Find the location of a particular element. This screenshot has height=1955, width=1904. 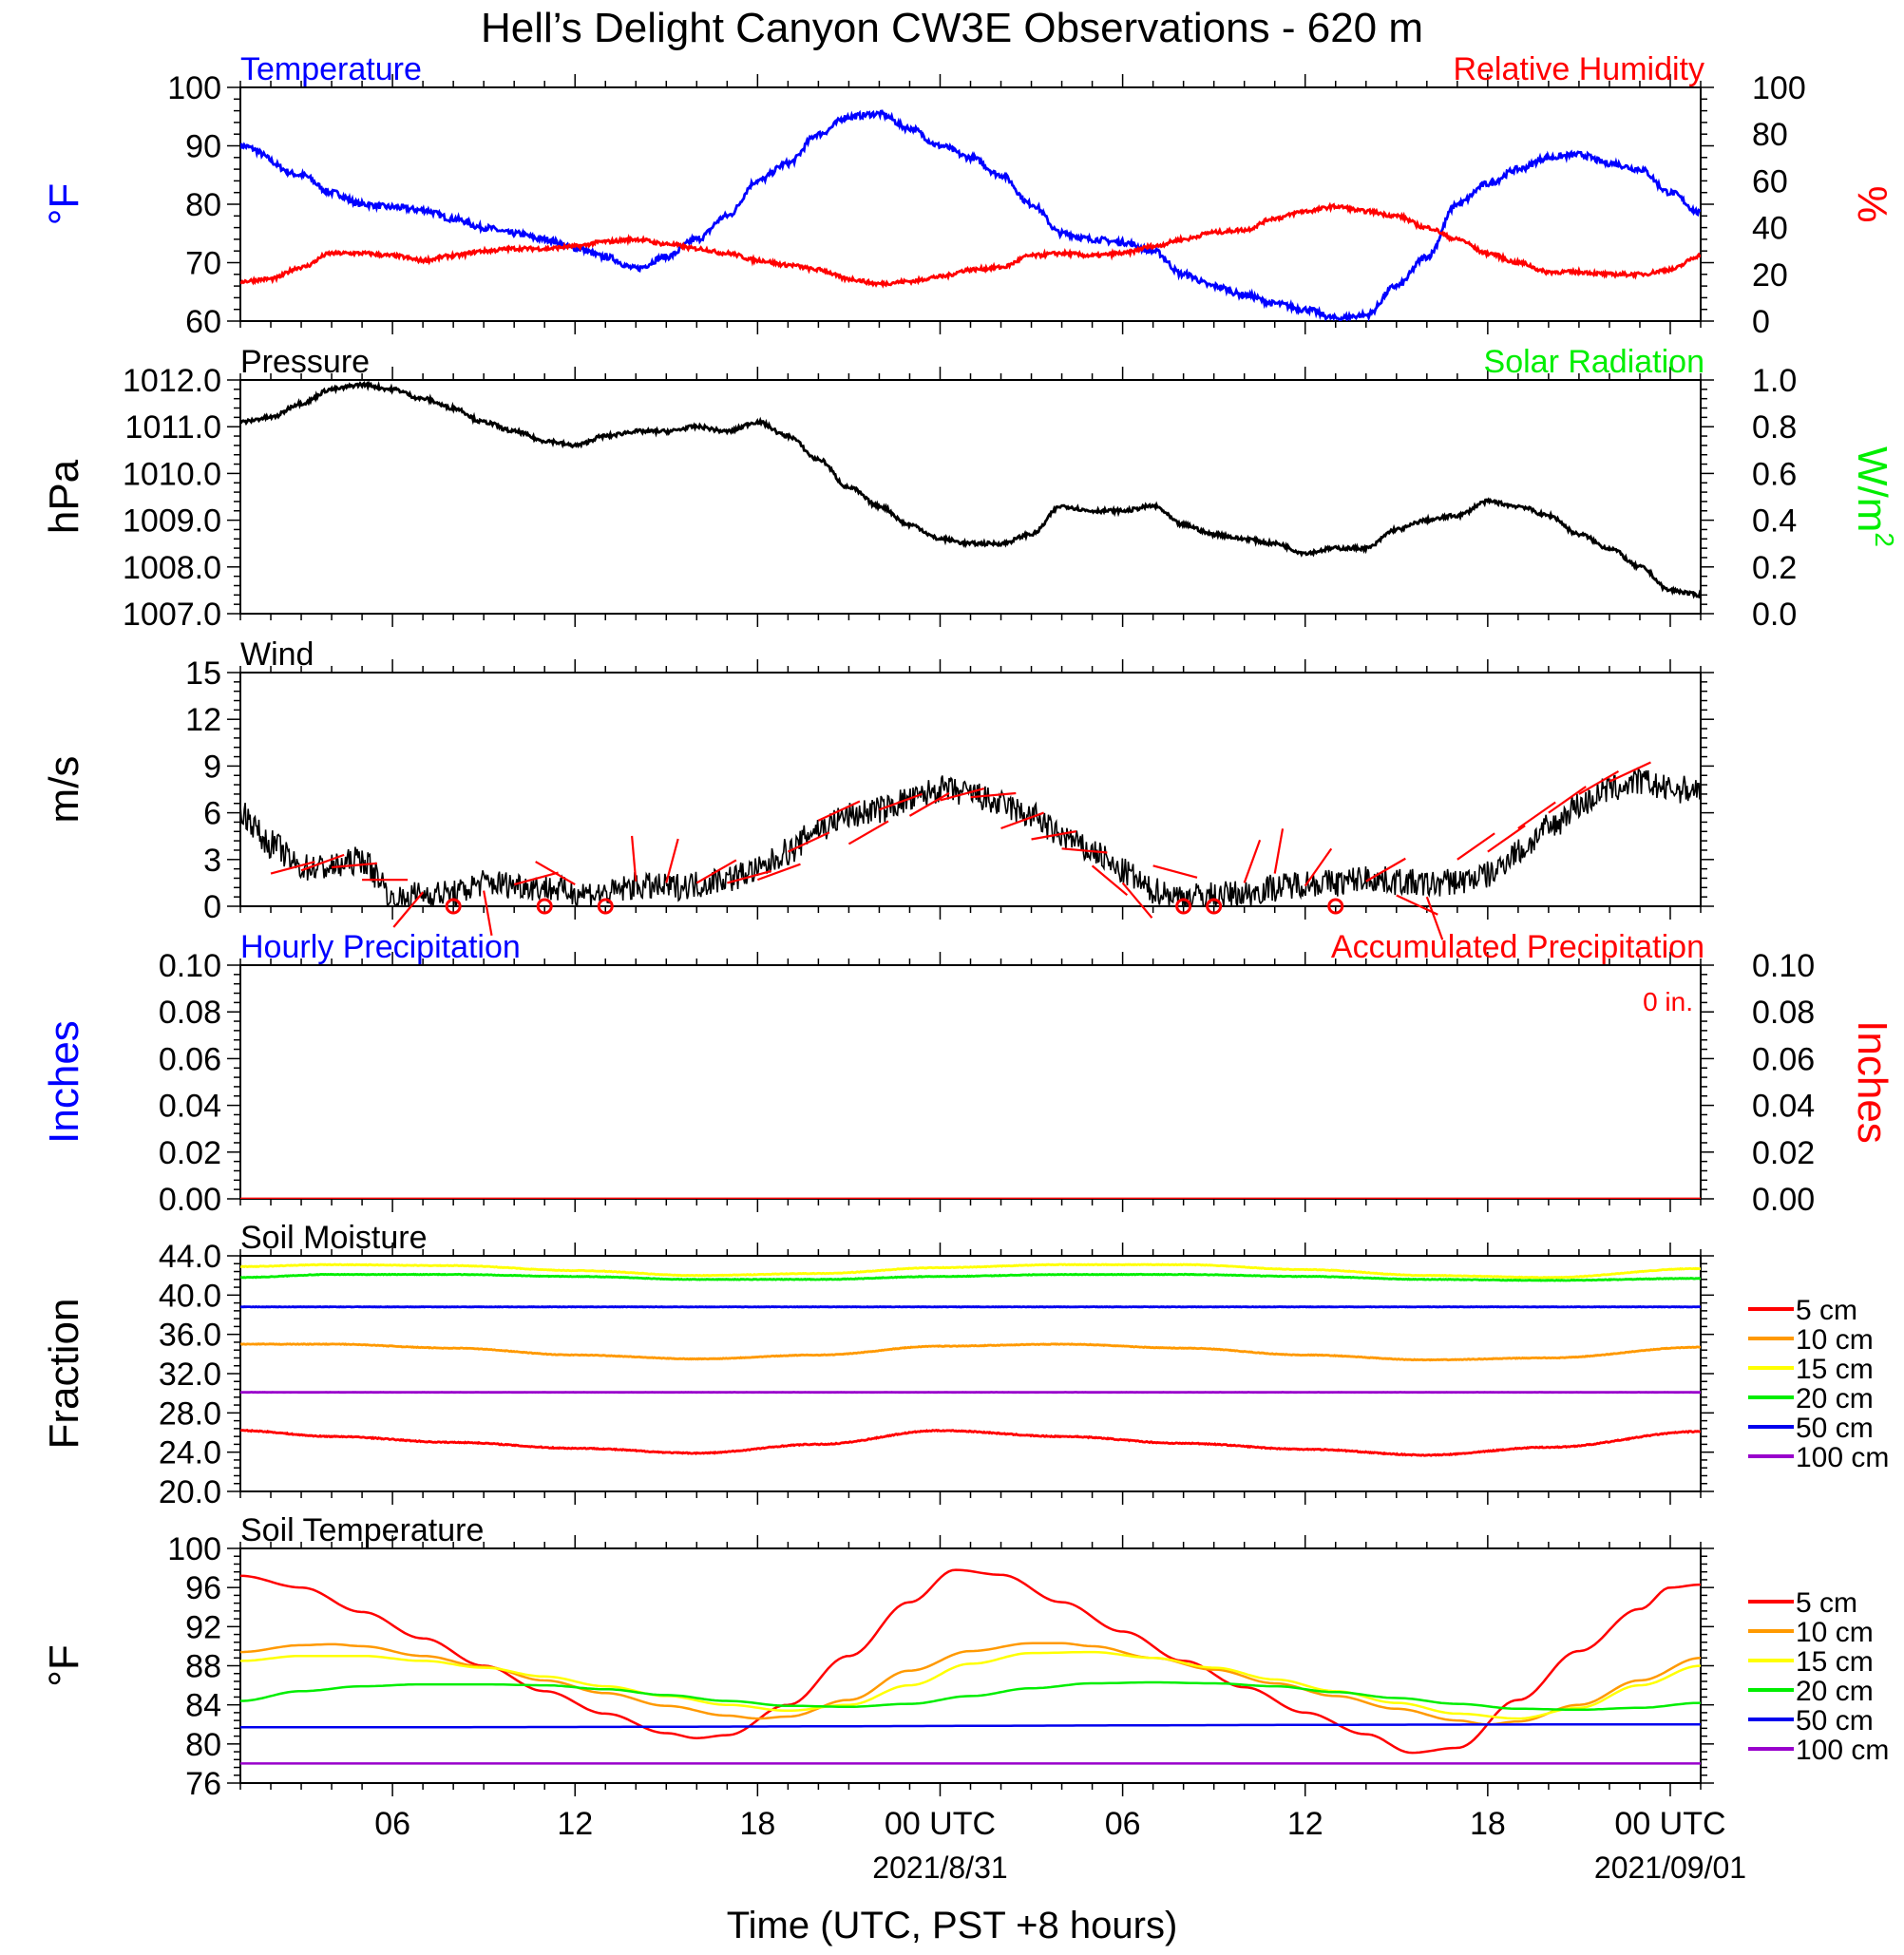

y-tick-label-right: 0.02 is located at coordinates (1783, 1153).